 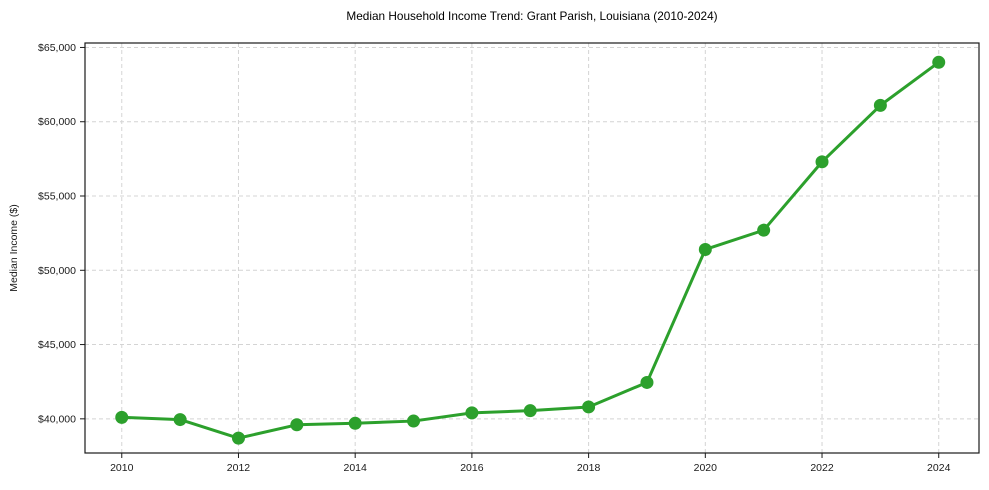 I want to click on x-tick-label: 2018, so click(x=589, y=468).